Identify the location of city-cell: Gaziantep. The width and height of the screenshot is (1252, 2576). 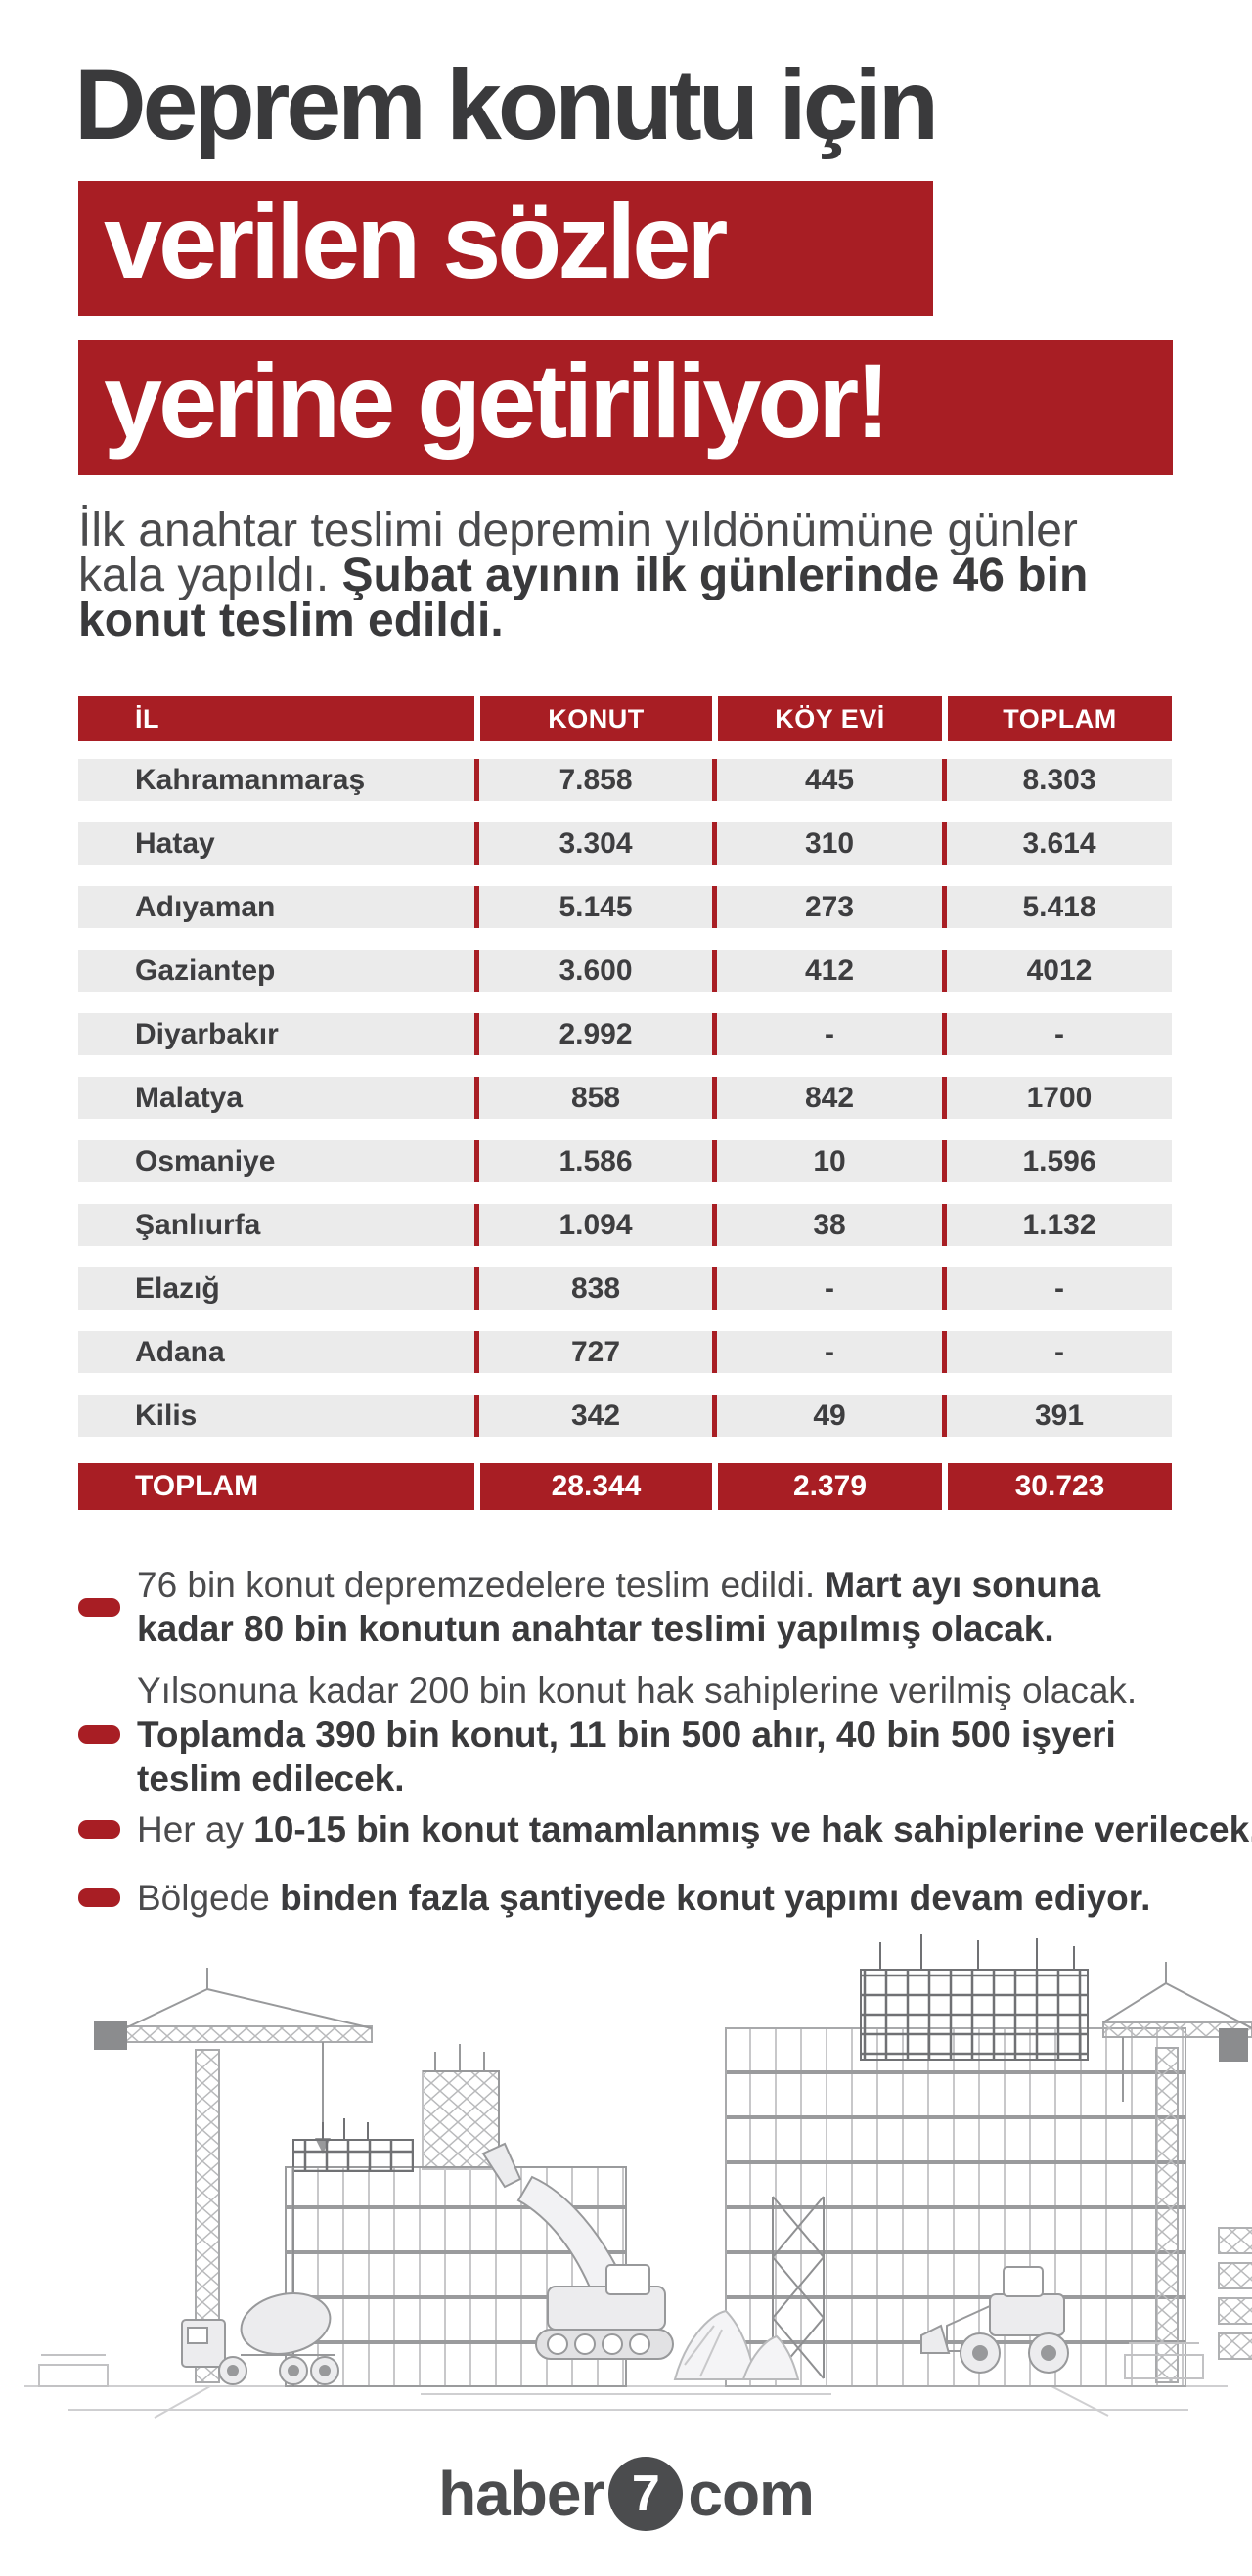
(205, 970).